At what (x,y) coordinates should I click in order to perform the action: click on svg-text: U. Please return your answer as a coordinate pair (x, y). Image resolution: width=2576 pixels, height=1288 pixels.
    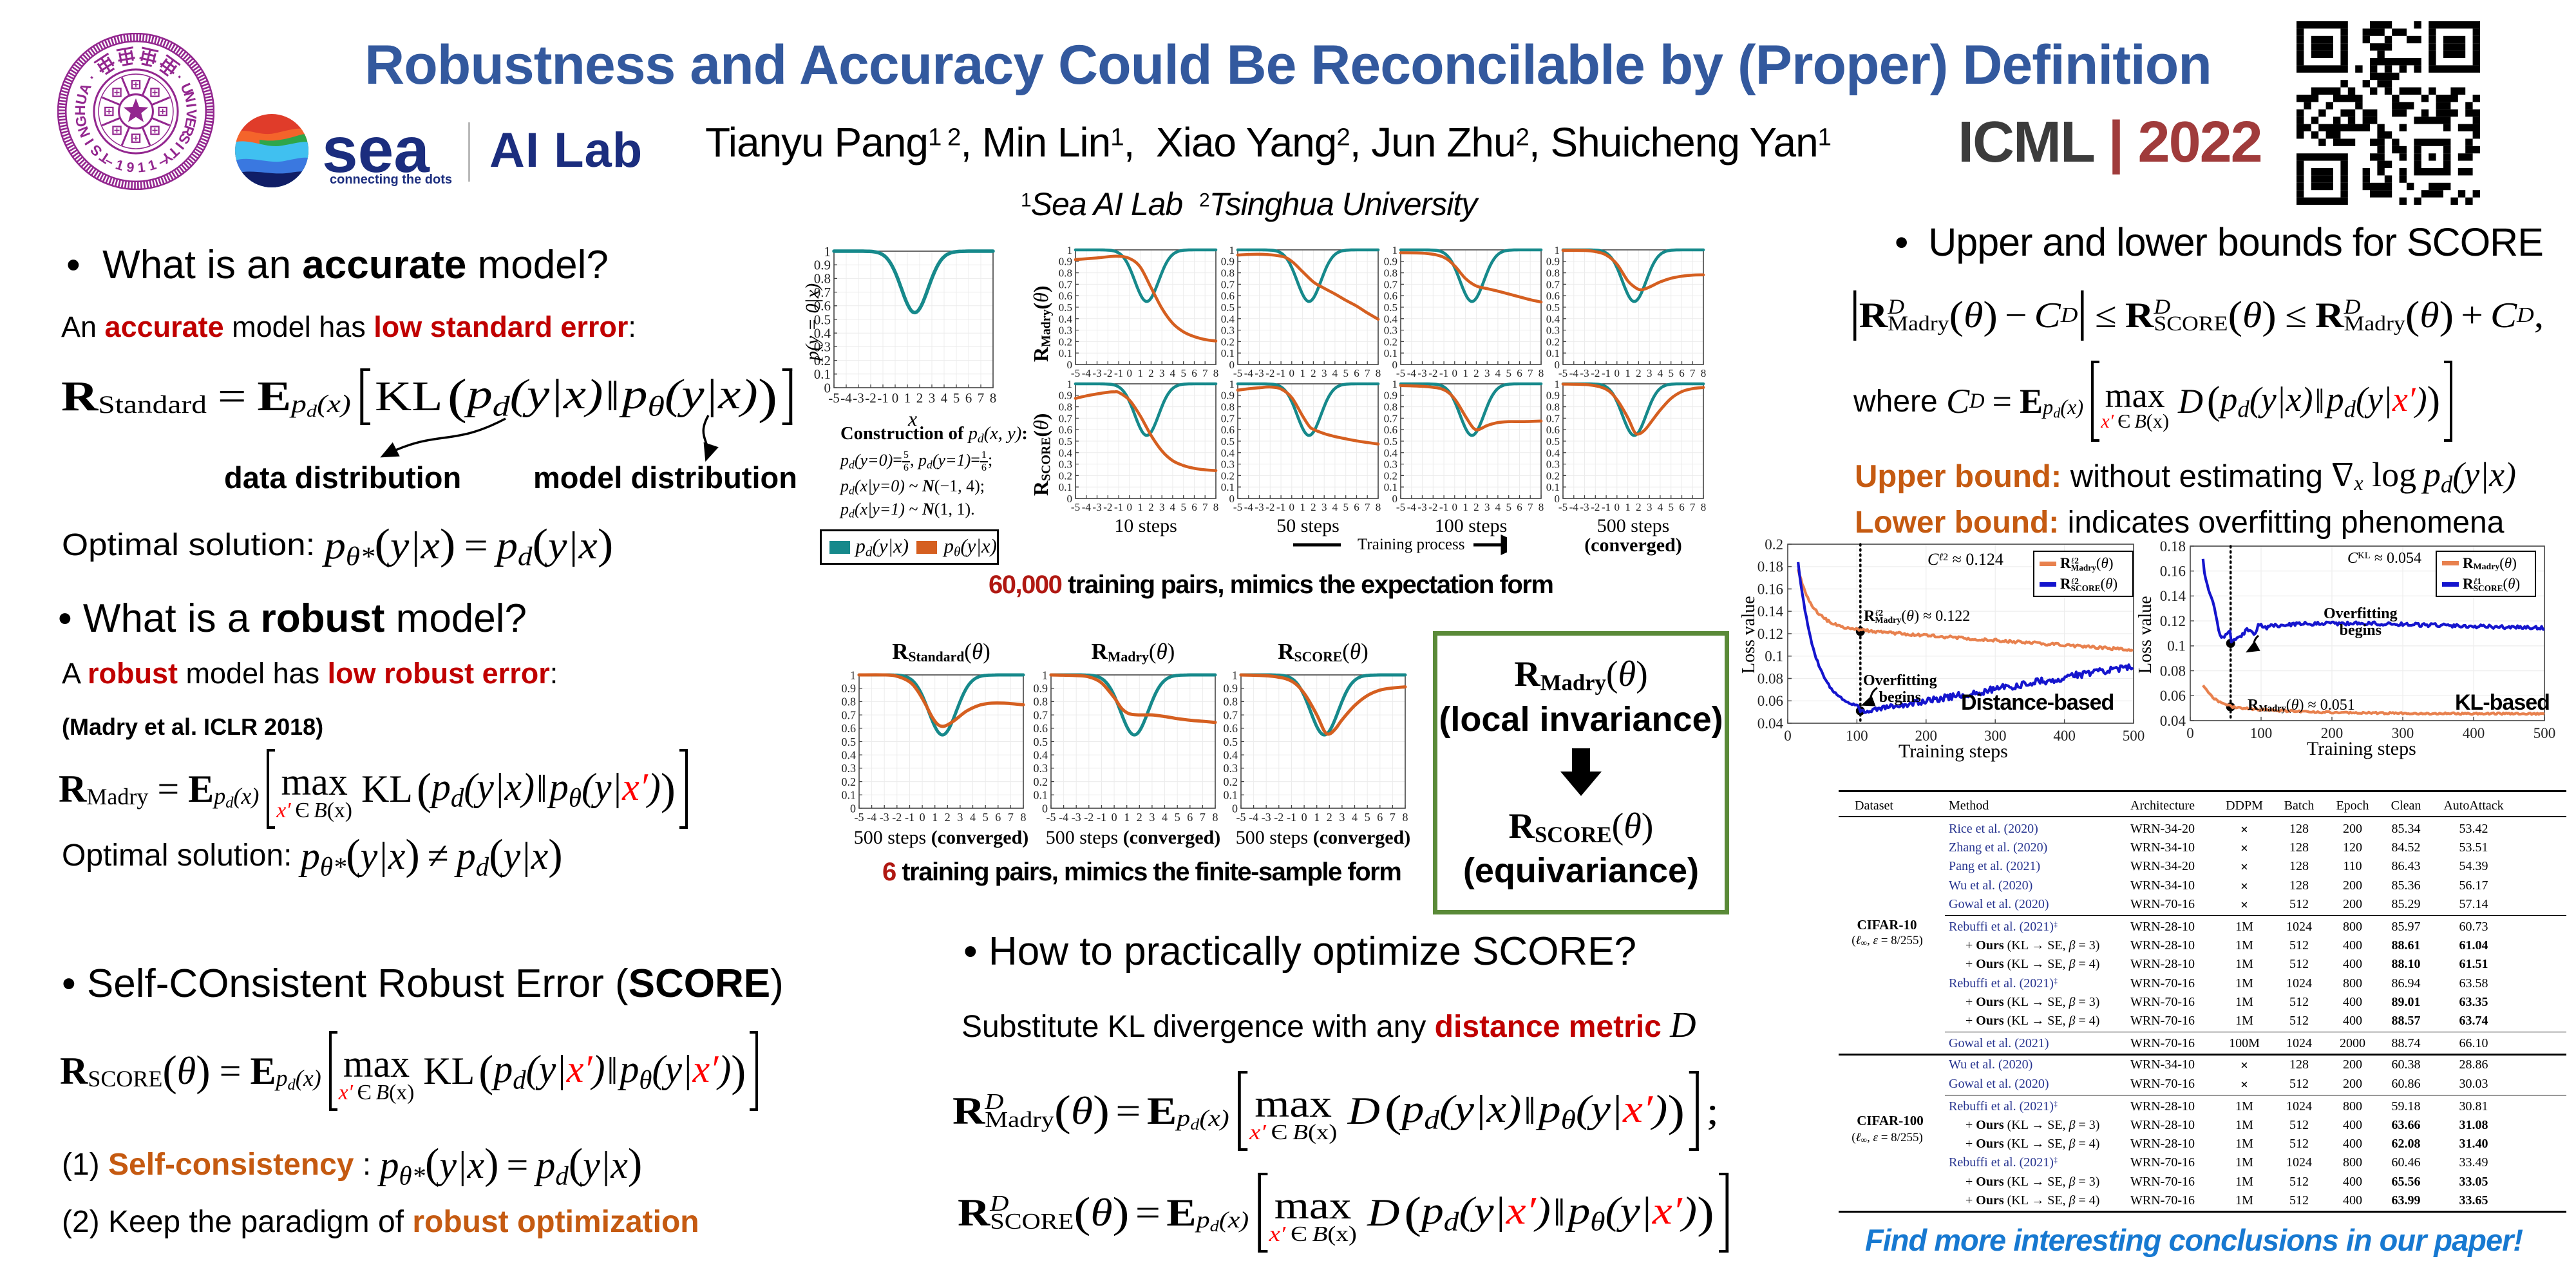
    Looking at the image, I should click on (82, 100).